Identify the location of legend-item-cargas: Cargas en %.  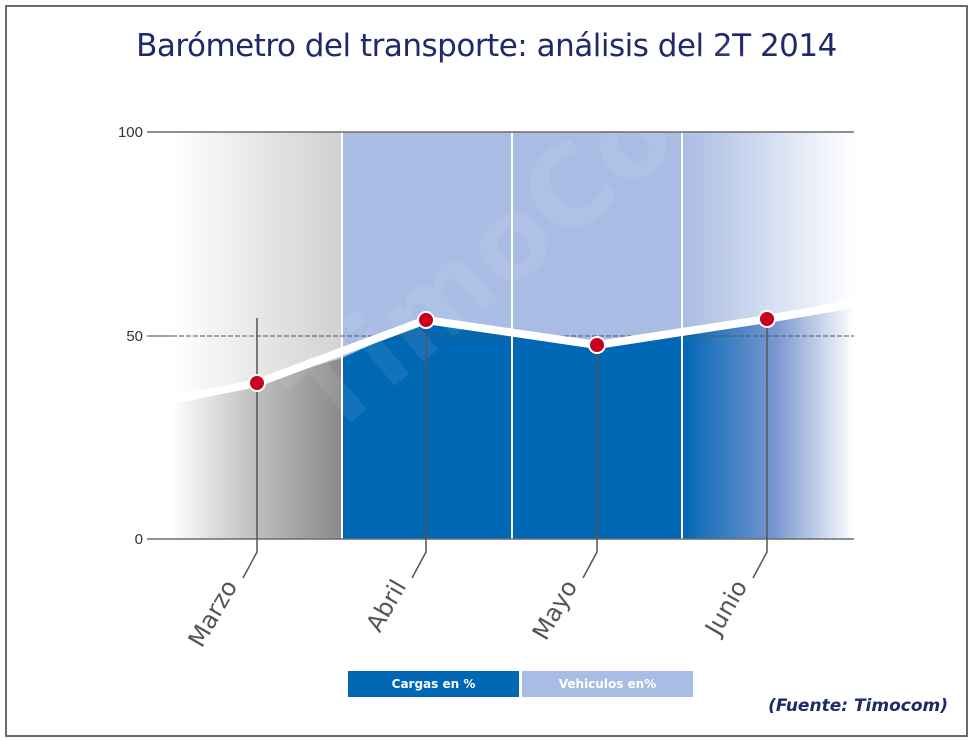
(433, 684).